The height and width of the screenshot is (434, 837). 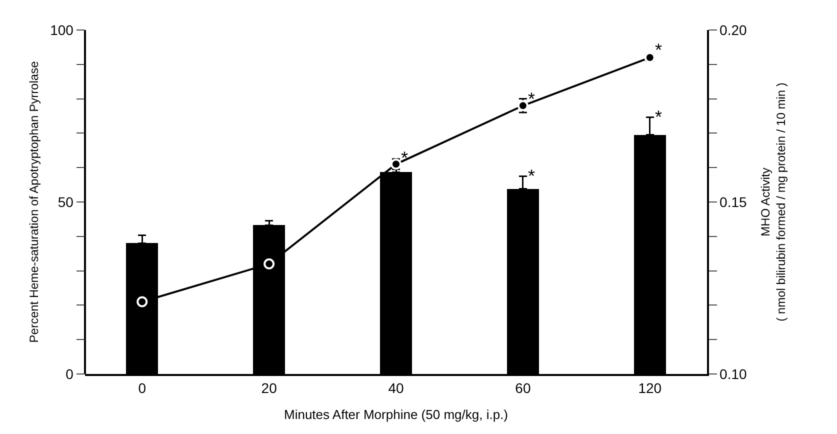 What do you see at coordinates (269, 388) in the screenshot?
I see `x-tick-label: 20` at bounding box center [269, 388].